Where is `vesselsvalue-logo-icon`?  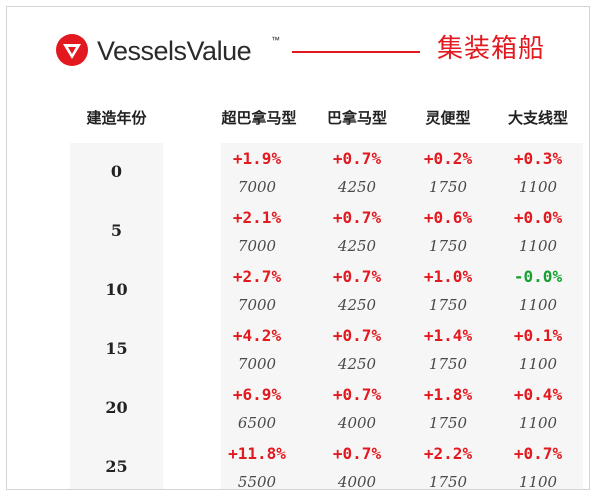 vesselsvalue-logo-icon is located at coordinates (72, 50).